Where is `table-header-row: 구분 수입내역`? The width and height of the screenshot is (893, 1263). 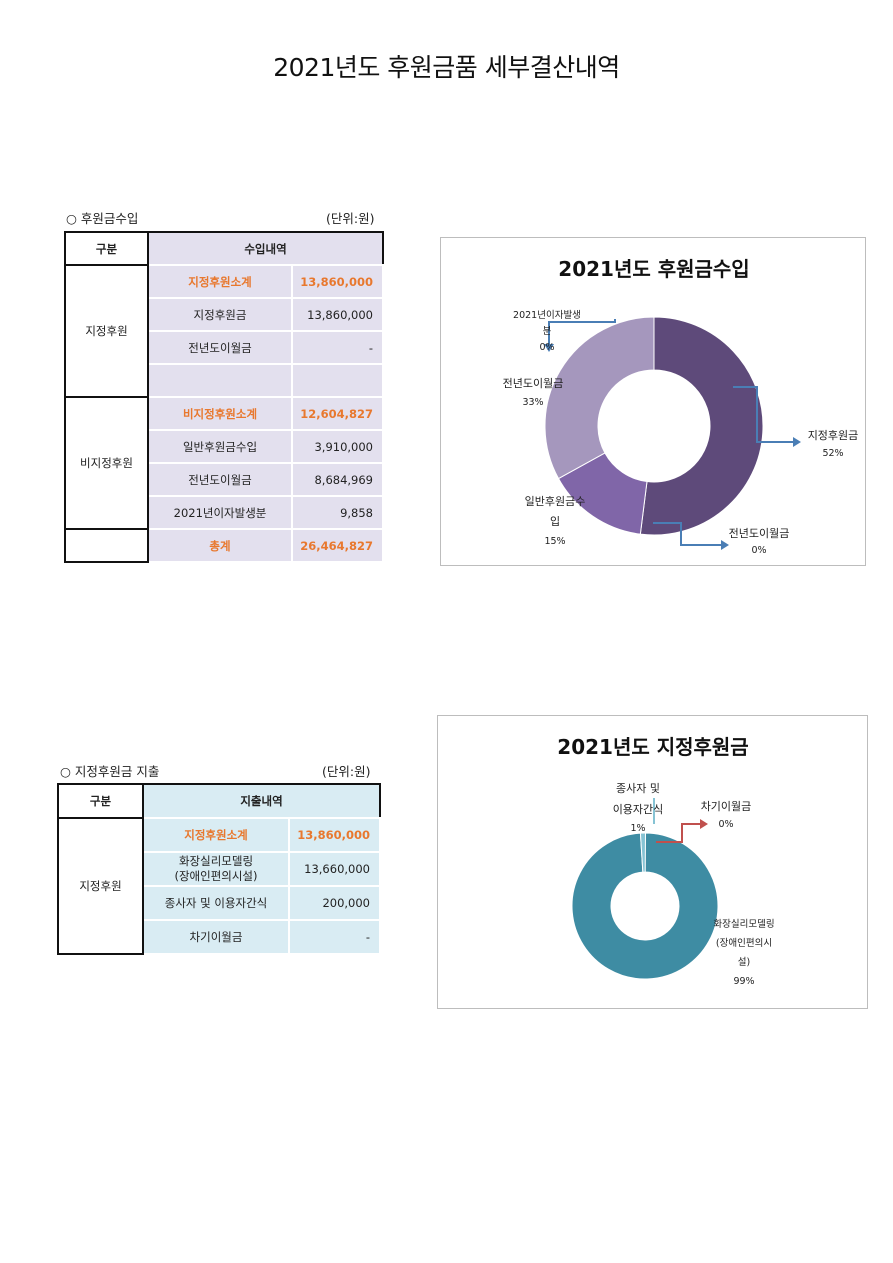 table-header-row: 구분 수입내역 is located at coordinates (224, 249).